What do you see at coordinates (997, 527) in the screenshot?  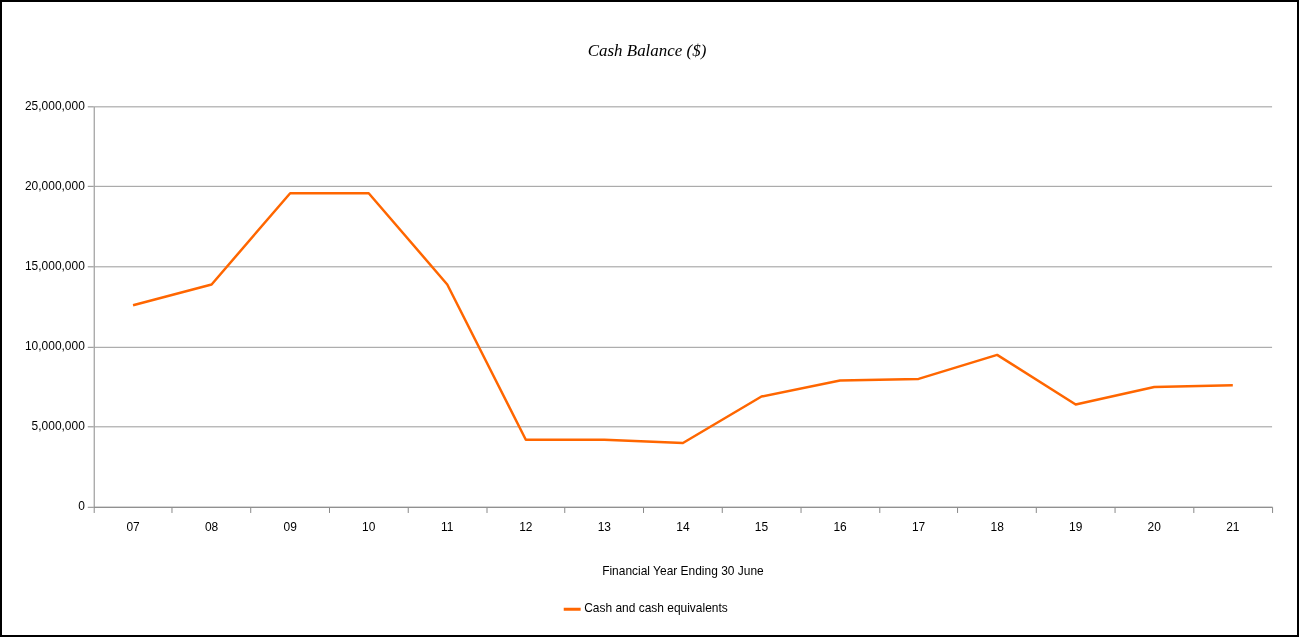 I see `x-tick-label: 18` at bounding box center [997, 527].